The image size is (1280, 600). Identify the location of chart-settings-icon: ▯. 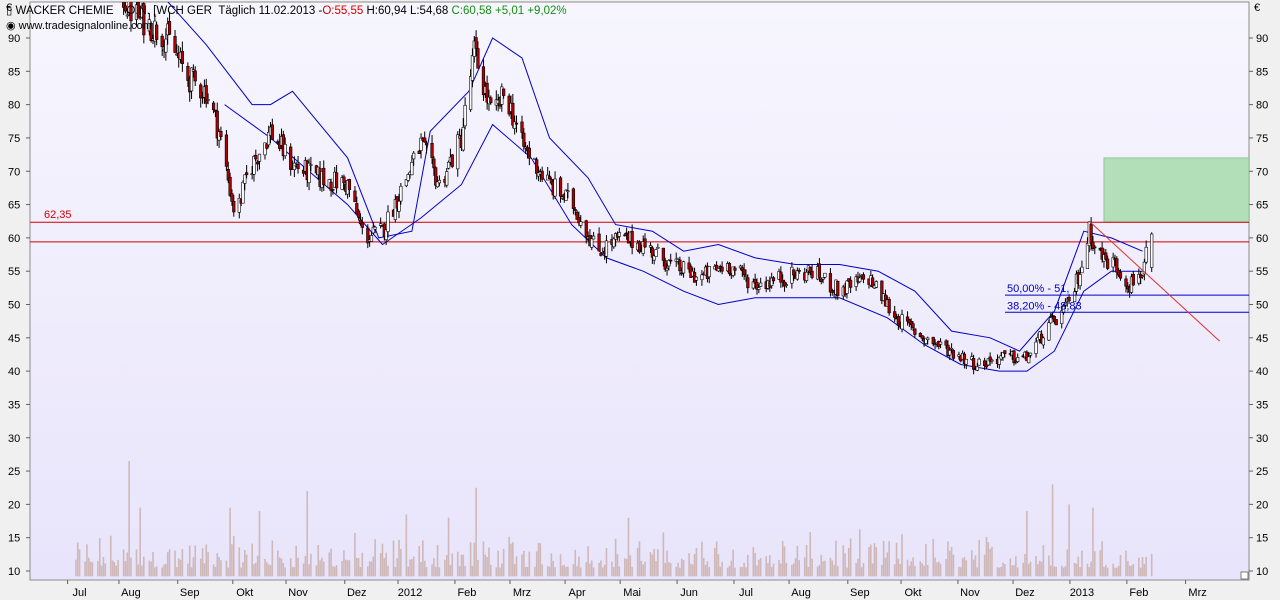
(9, 11).